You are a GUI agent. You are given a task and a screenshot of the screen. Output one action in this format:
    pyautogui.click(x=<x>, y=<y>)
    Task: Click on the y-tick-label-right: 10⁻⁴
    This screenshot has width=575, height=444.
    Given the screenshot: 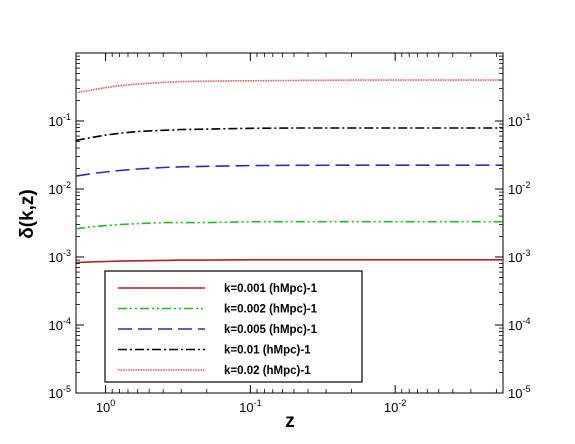 What is the action you would take?
    pyautogui.click(x=519, y=324)
    